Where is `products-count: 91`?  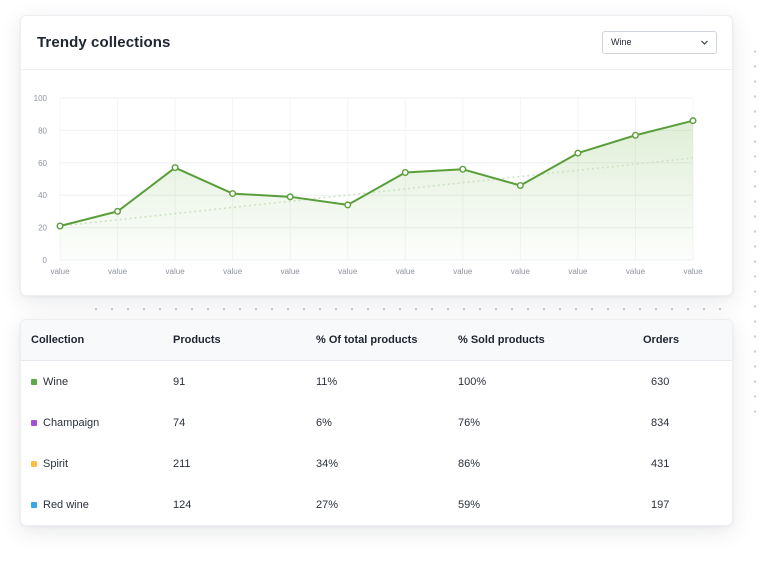
products-count: 91 is located at coordinates (179, 382).